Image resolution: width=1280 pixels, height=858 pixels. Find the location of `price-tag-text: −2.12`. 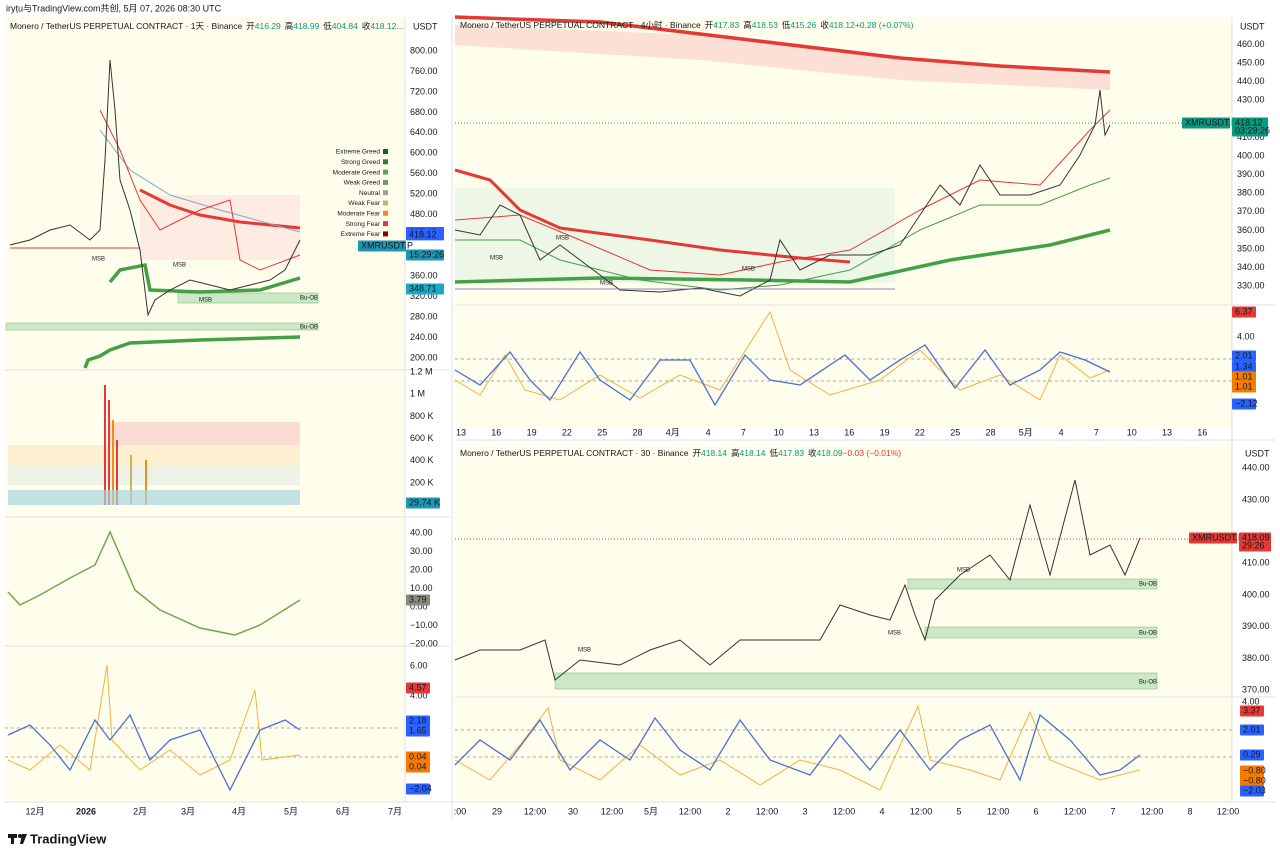

price-tag-text: −2.12 is located at coordinates (1246, 403).